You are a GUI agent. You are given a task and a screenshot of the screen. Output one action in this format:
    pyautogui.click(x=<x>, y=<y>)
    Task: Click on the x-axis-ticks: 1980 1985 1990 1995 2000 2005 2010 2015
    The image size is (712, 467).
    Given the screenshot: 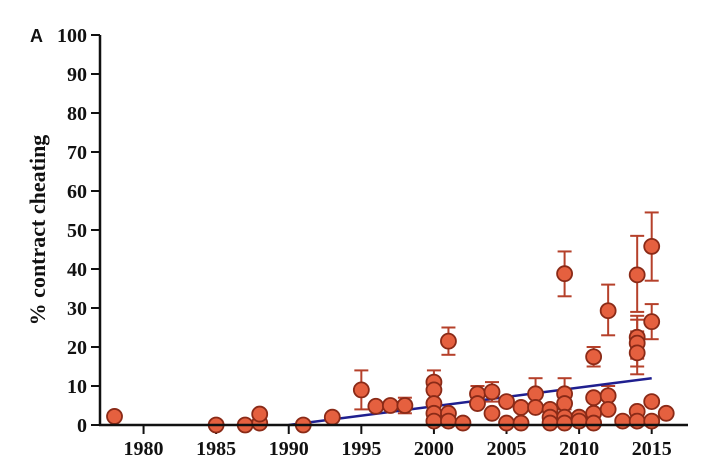 What is the action you would take?
    pyautogui.click(x=398, y=442)
    